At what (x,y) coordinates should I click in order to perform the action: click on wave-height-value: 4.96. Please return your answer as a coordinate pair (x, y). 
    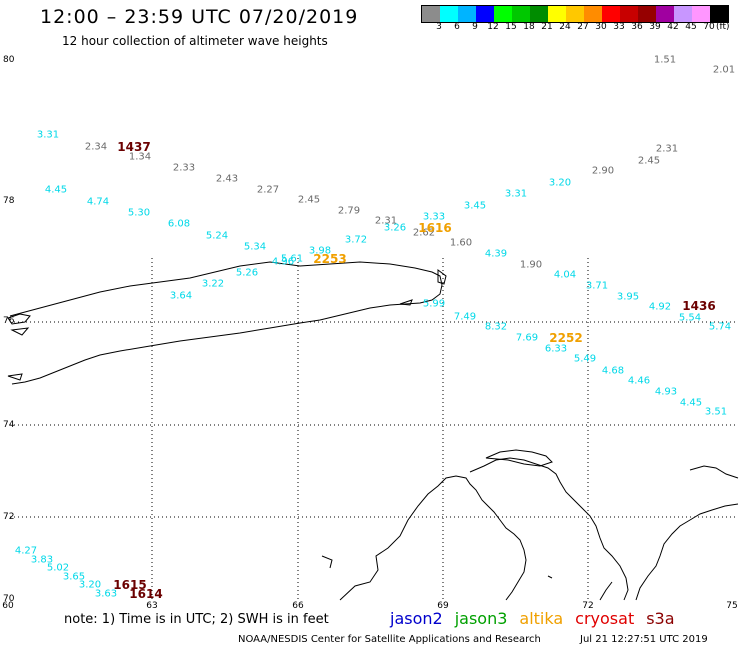
    Looking at the image, I should click on (283, 262).